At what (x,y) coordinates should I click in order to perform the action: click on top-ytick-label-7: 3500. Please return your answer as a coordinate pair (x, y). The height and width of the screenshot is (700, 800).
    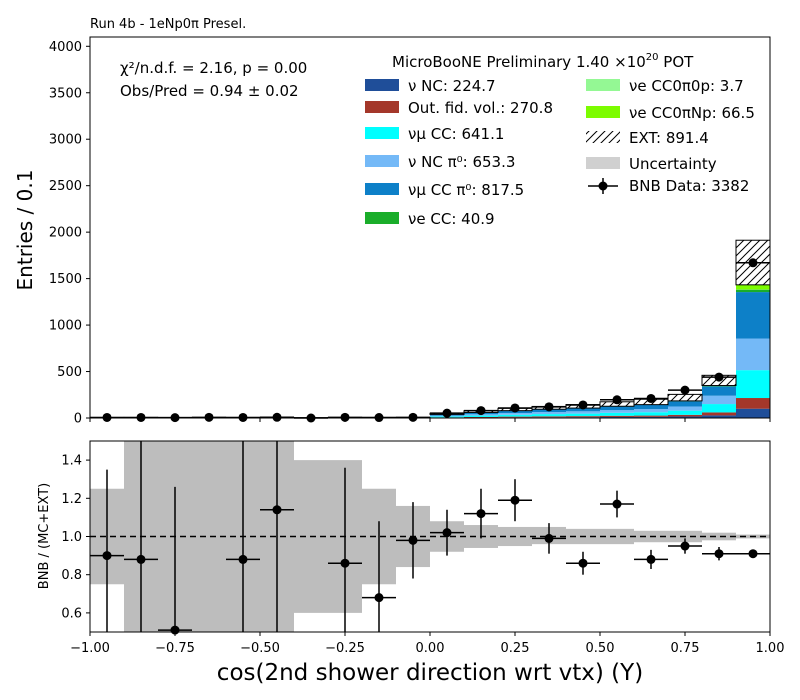
    Looking at the image, I should click on (65, 93).